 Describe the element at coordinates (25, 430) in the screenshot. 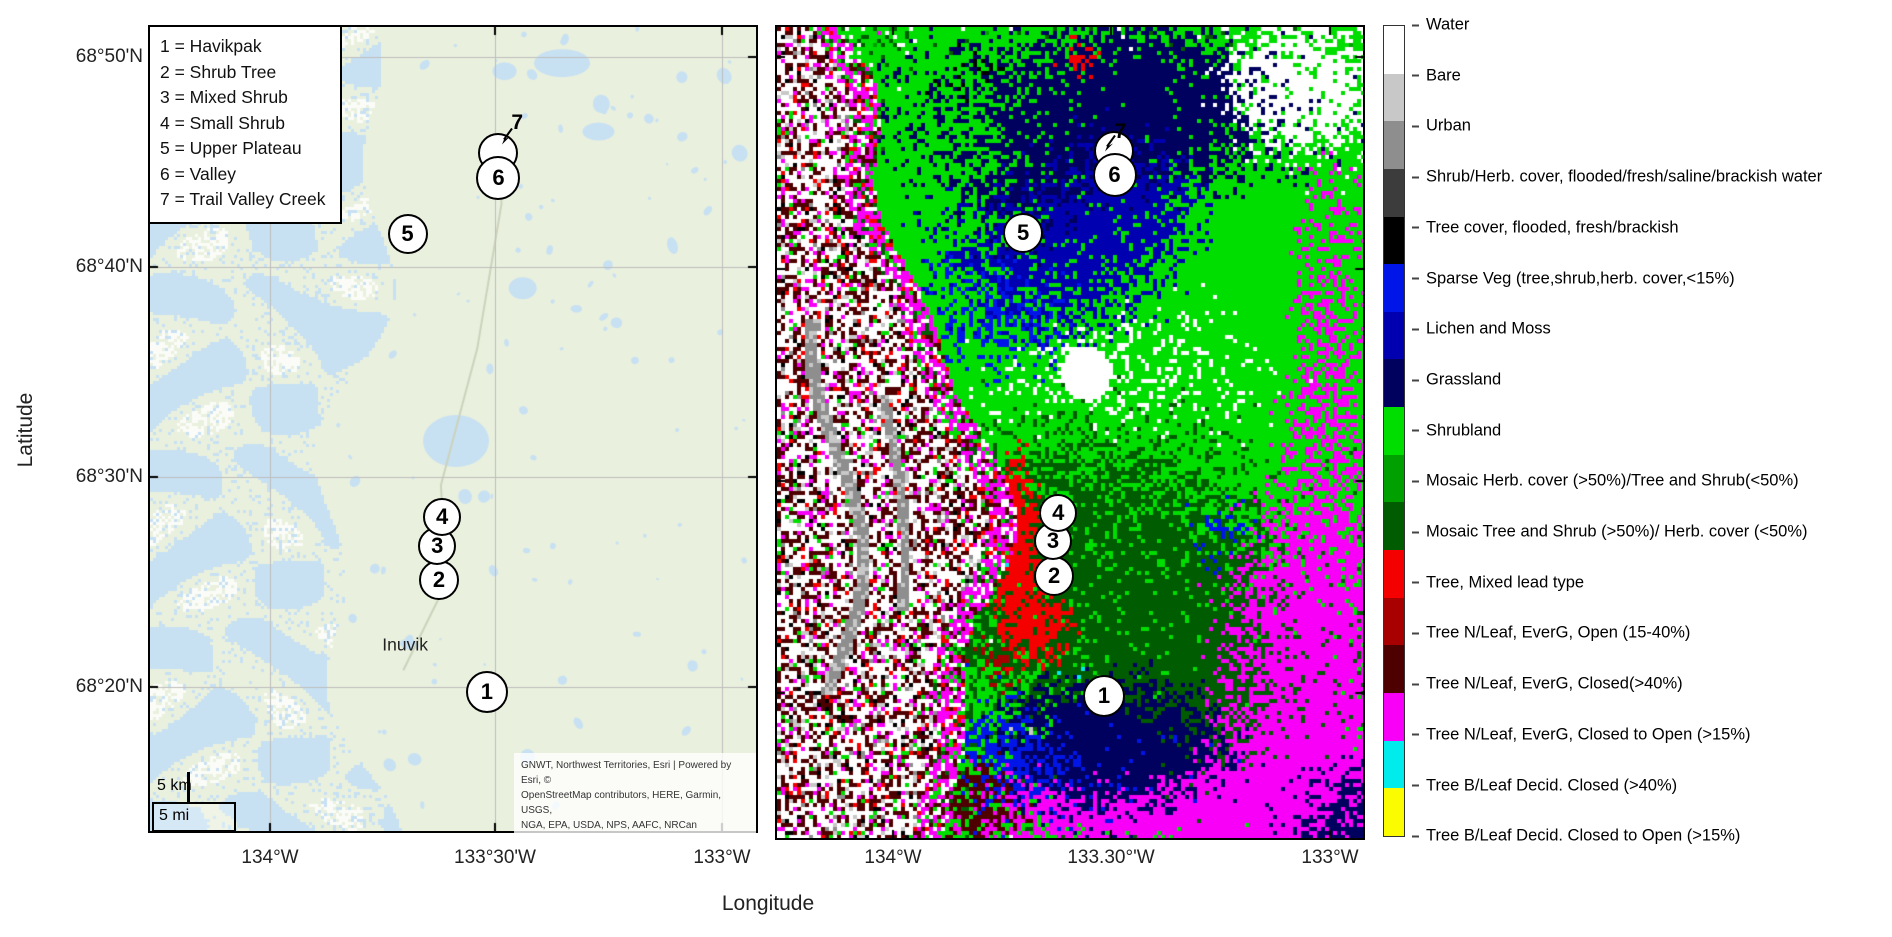

I see `y-axis-title: Latitude` at that location.